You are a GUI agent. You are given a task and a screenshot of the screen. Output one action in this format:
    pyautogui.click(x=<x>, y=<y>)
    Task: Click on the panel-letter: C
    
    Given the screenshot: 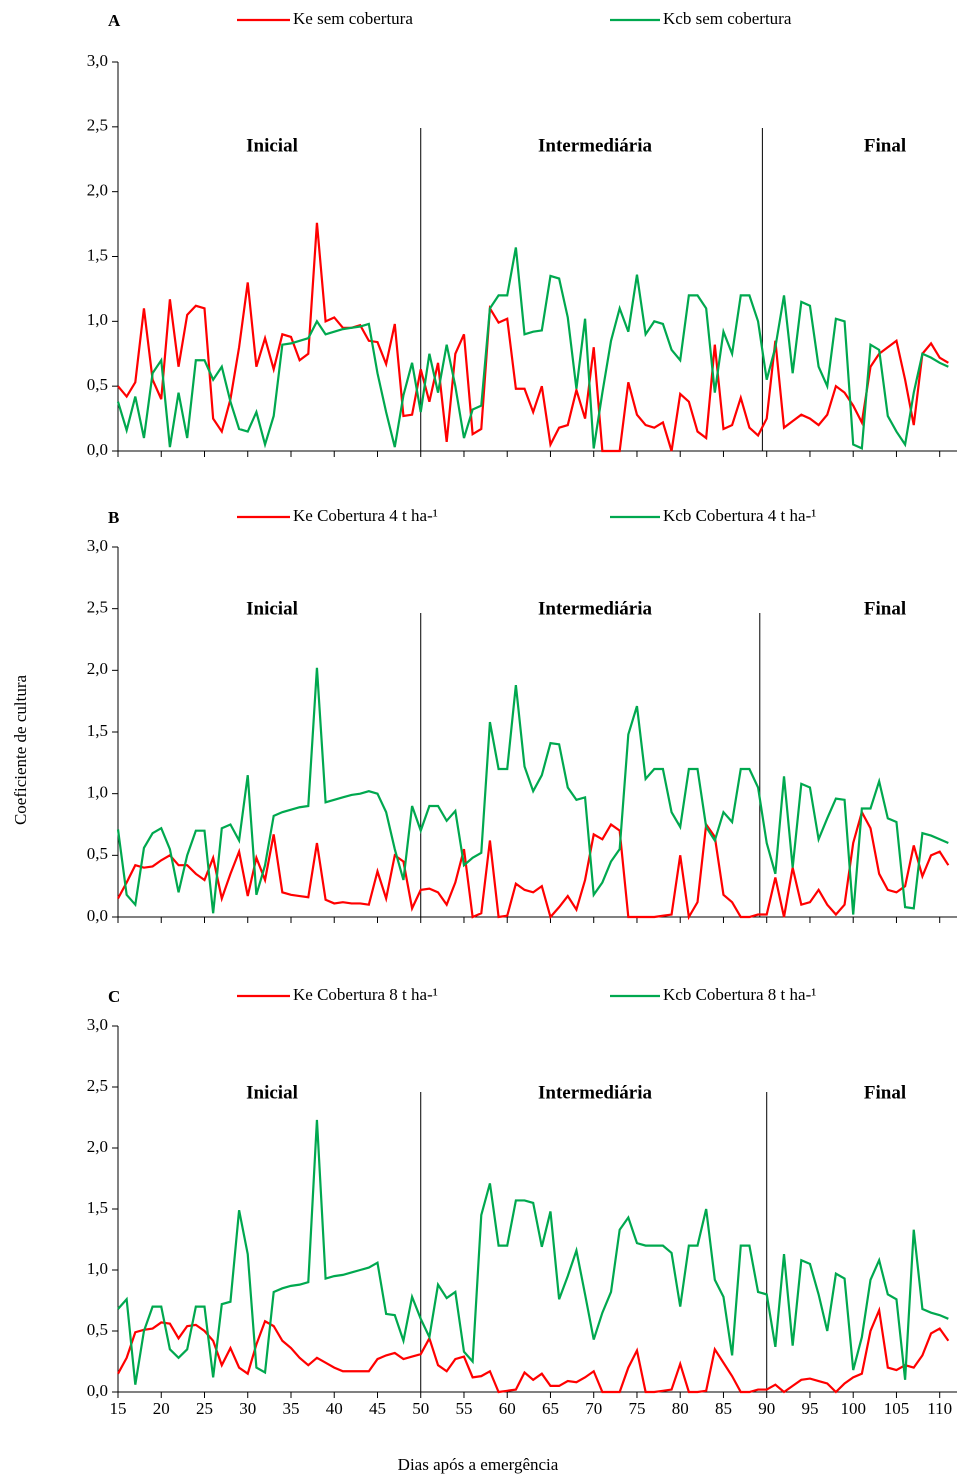 What is the action you would take?
    pyautogui.click(x=114, y=996)
    